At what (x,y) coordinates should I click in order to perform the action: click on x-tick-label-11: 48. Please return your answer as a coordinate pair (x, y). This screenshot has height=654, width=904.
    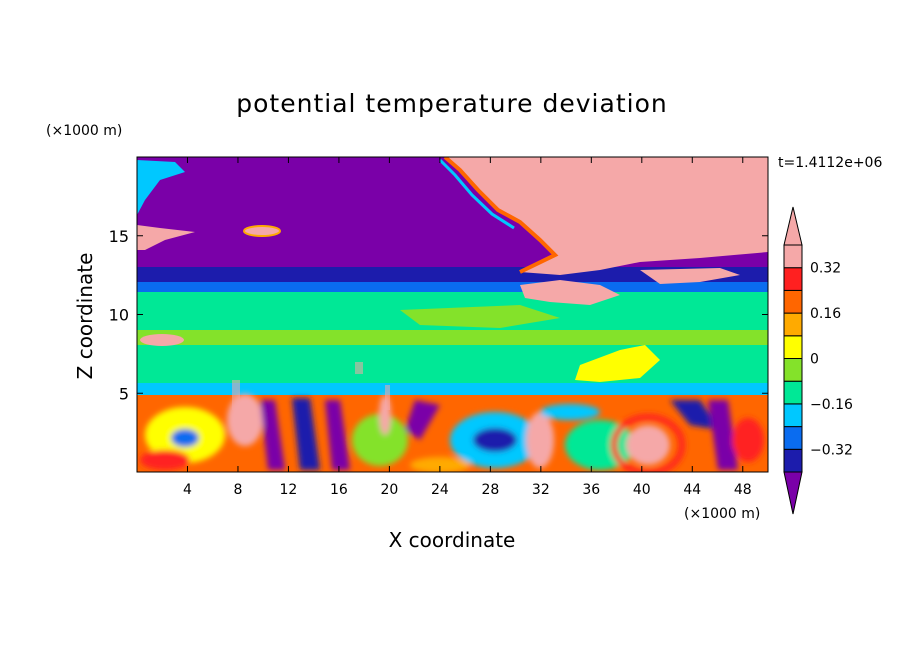
    Looking at the image, I should click on (743, 490).